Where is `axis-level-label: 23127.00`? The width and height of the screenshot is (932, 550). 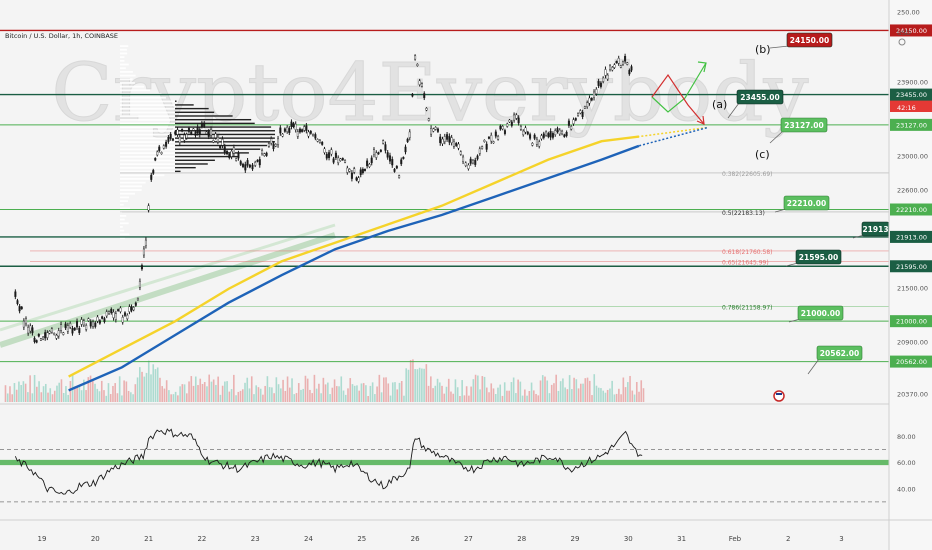
axis-level-label: 23127.00 is located at coordinates (911, 125).